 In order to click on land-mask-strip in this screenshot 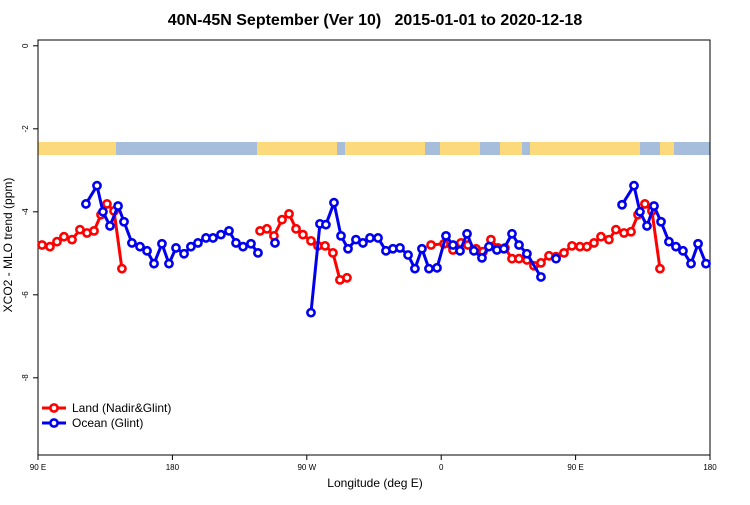, I will do `click(374, 148)`.